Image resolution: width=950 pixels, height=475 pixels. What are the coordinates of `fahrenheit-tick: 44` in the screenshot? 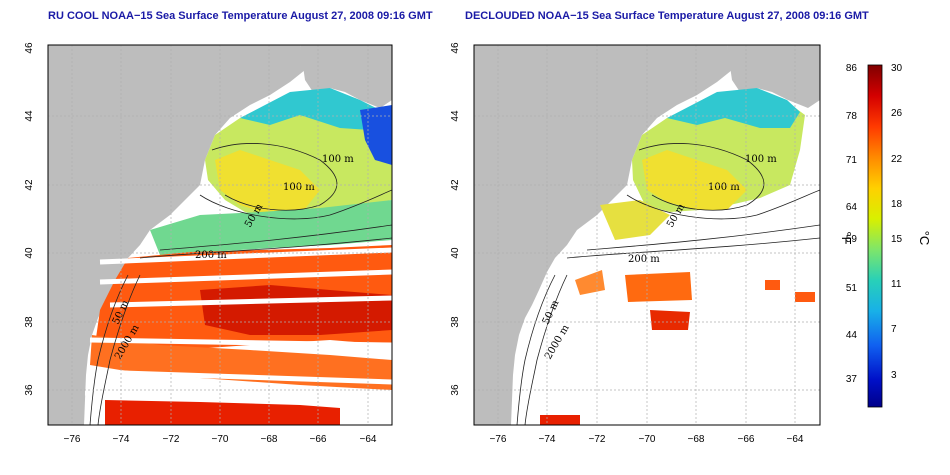 It's located at (852, 335).